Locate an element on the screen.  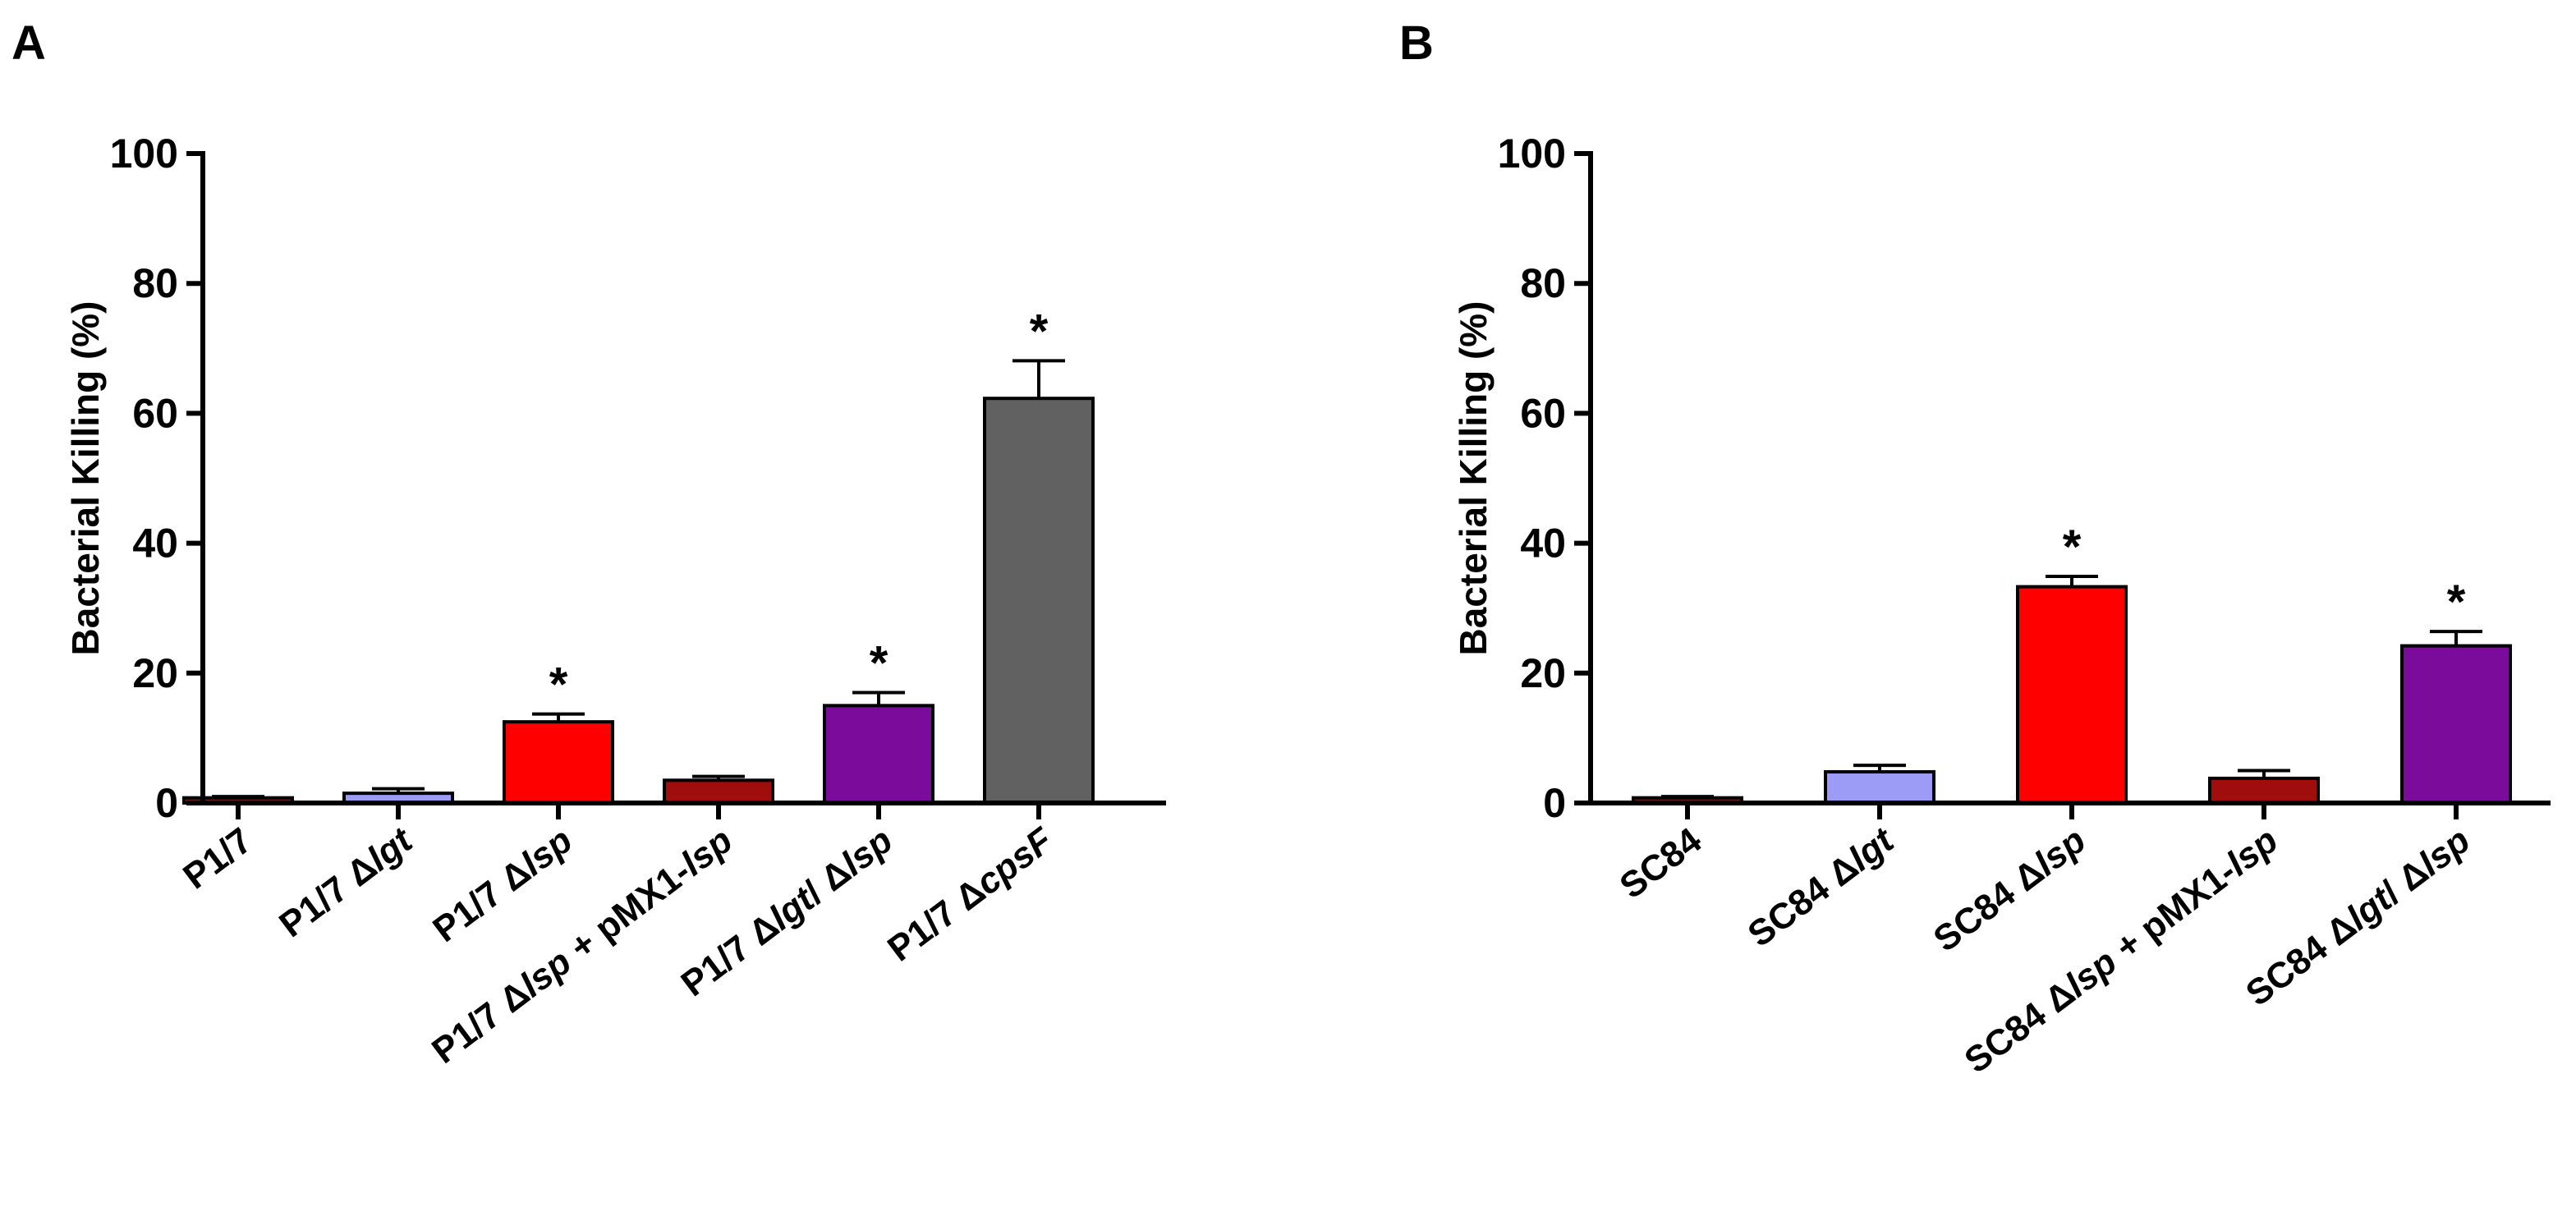
x-tick-label: P1/7 Δlsp + pMX1-lsp is located at coordinates (582, 946).